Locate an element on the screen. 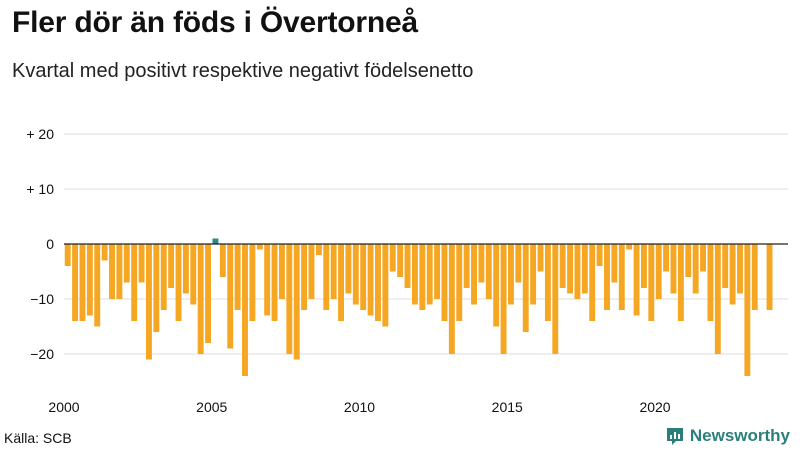 The image size is (800, 450). x-tick-label: 2005 is located at coordinates (211, 407).